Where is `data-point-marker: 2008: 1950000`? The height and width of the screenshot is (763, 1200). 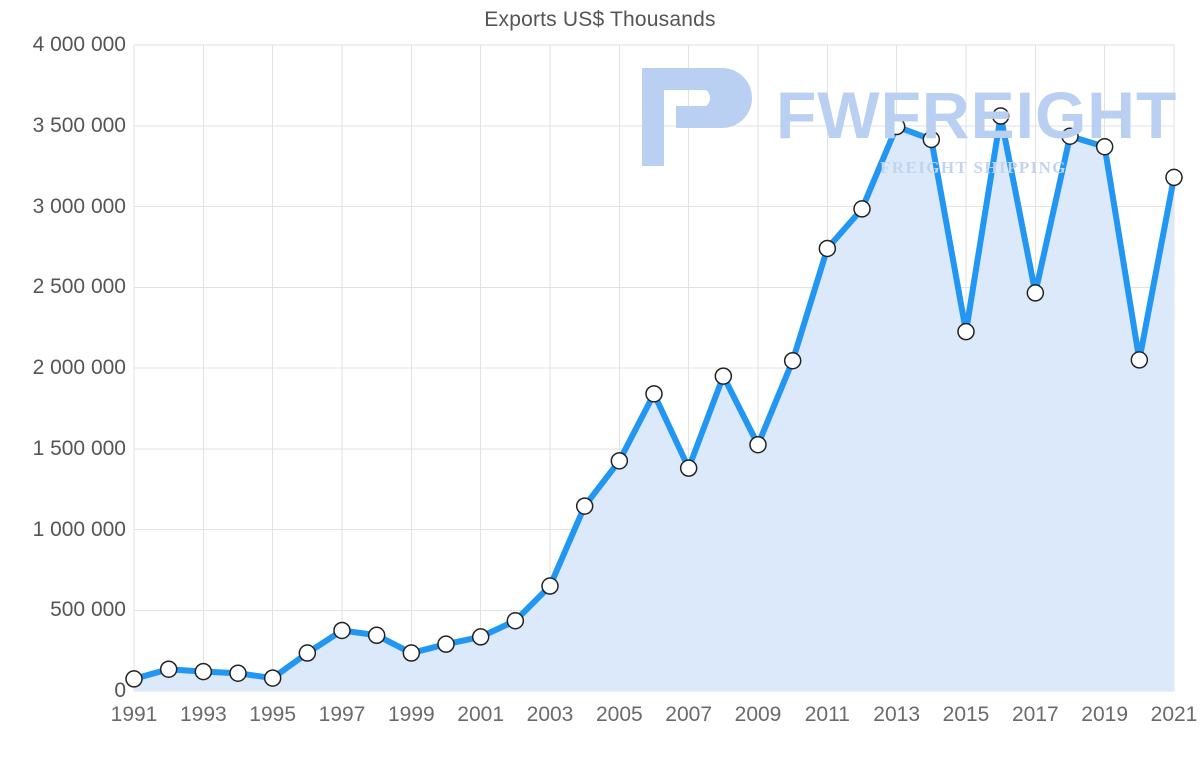 data-point-marker: 2008: 1950000 is located at coordinates (723, 376).